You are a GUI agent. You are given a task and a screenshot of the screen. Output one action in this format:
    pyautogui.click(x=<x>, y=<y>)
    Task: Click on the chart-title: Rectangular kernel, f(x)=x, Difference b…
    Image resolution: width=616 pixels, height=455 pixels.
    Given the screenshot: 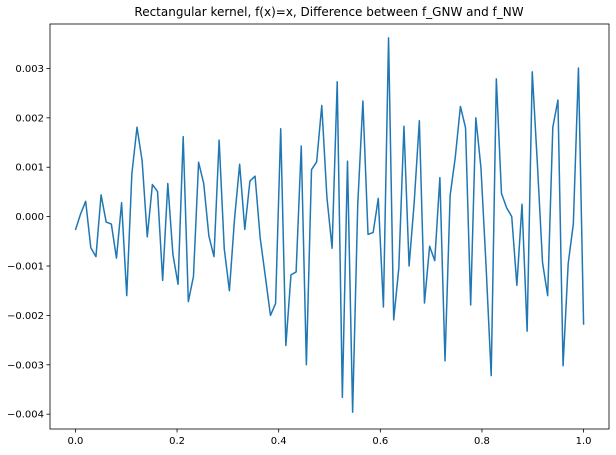 What is the action you would take?
    pyautogui.click(x=328, y=12)
    